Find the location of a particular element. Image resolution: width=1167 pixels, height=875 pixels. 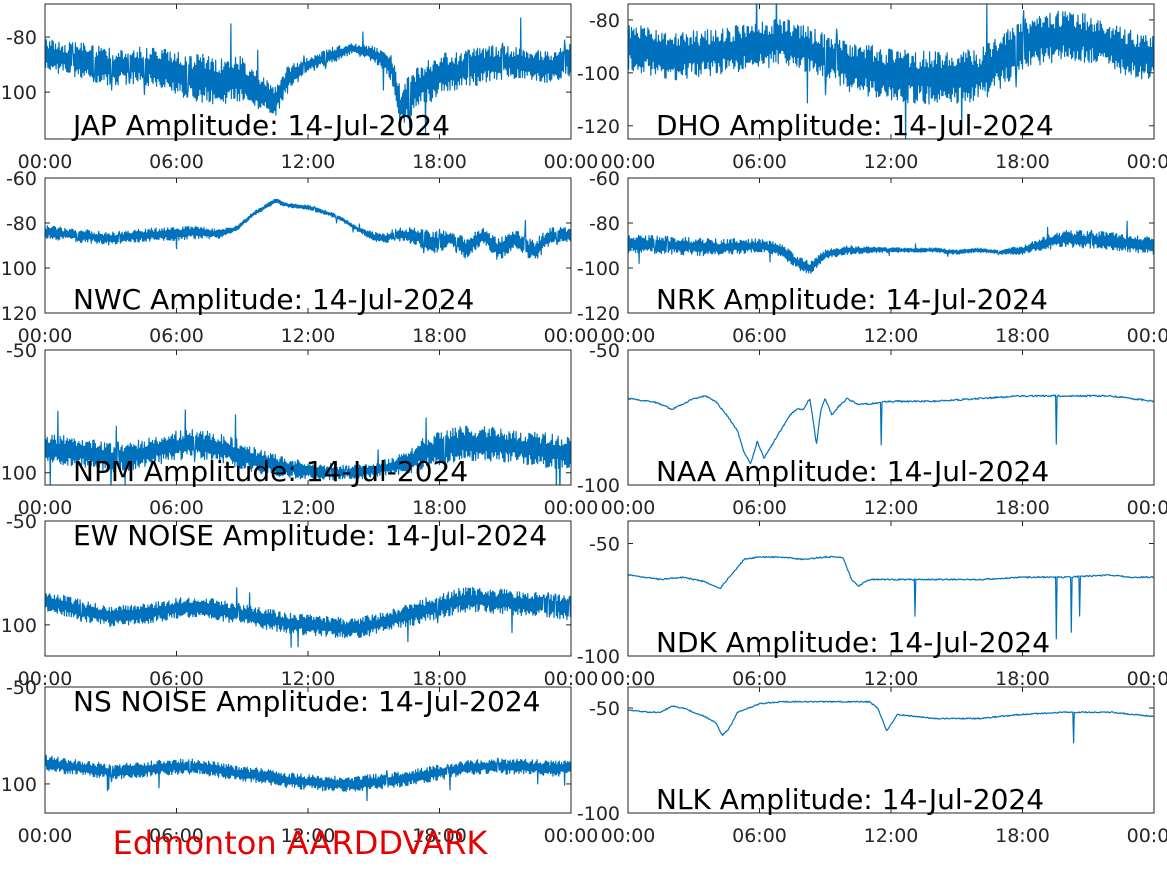

panel-title: NPM Amplitude: 14-Jul-2024 is located at coordinates (270, 471).